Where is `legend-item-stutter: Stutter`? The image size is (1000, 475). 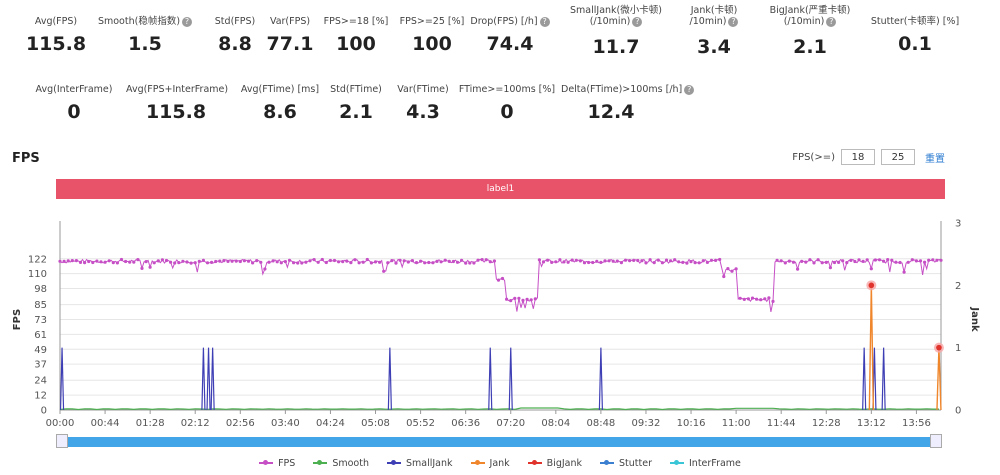
legend-item-stutter: Stutter is located at coordinates (626, 463).